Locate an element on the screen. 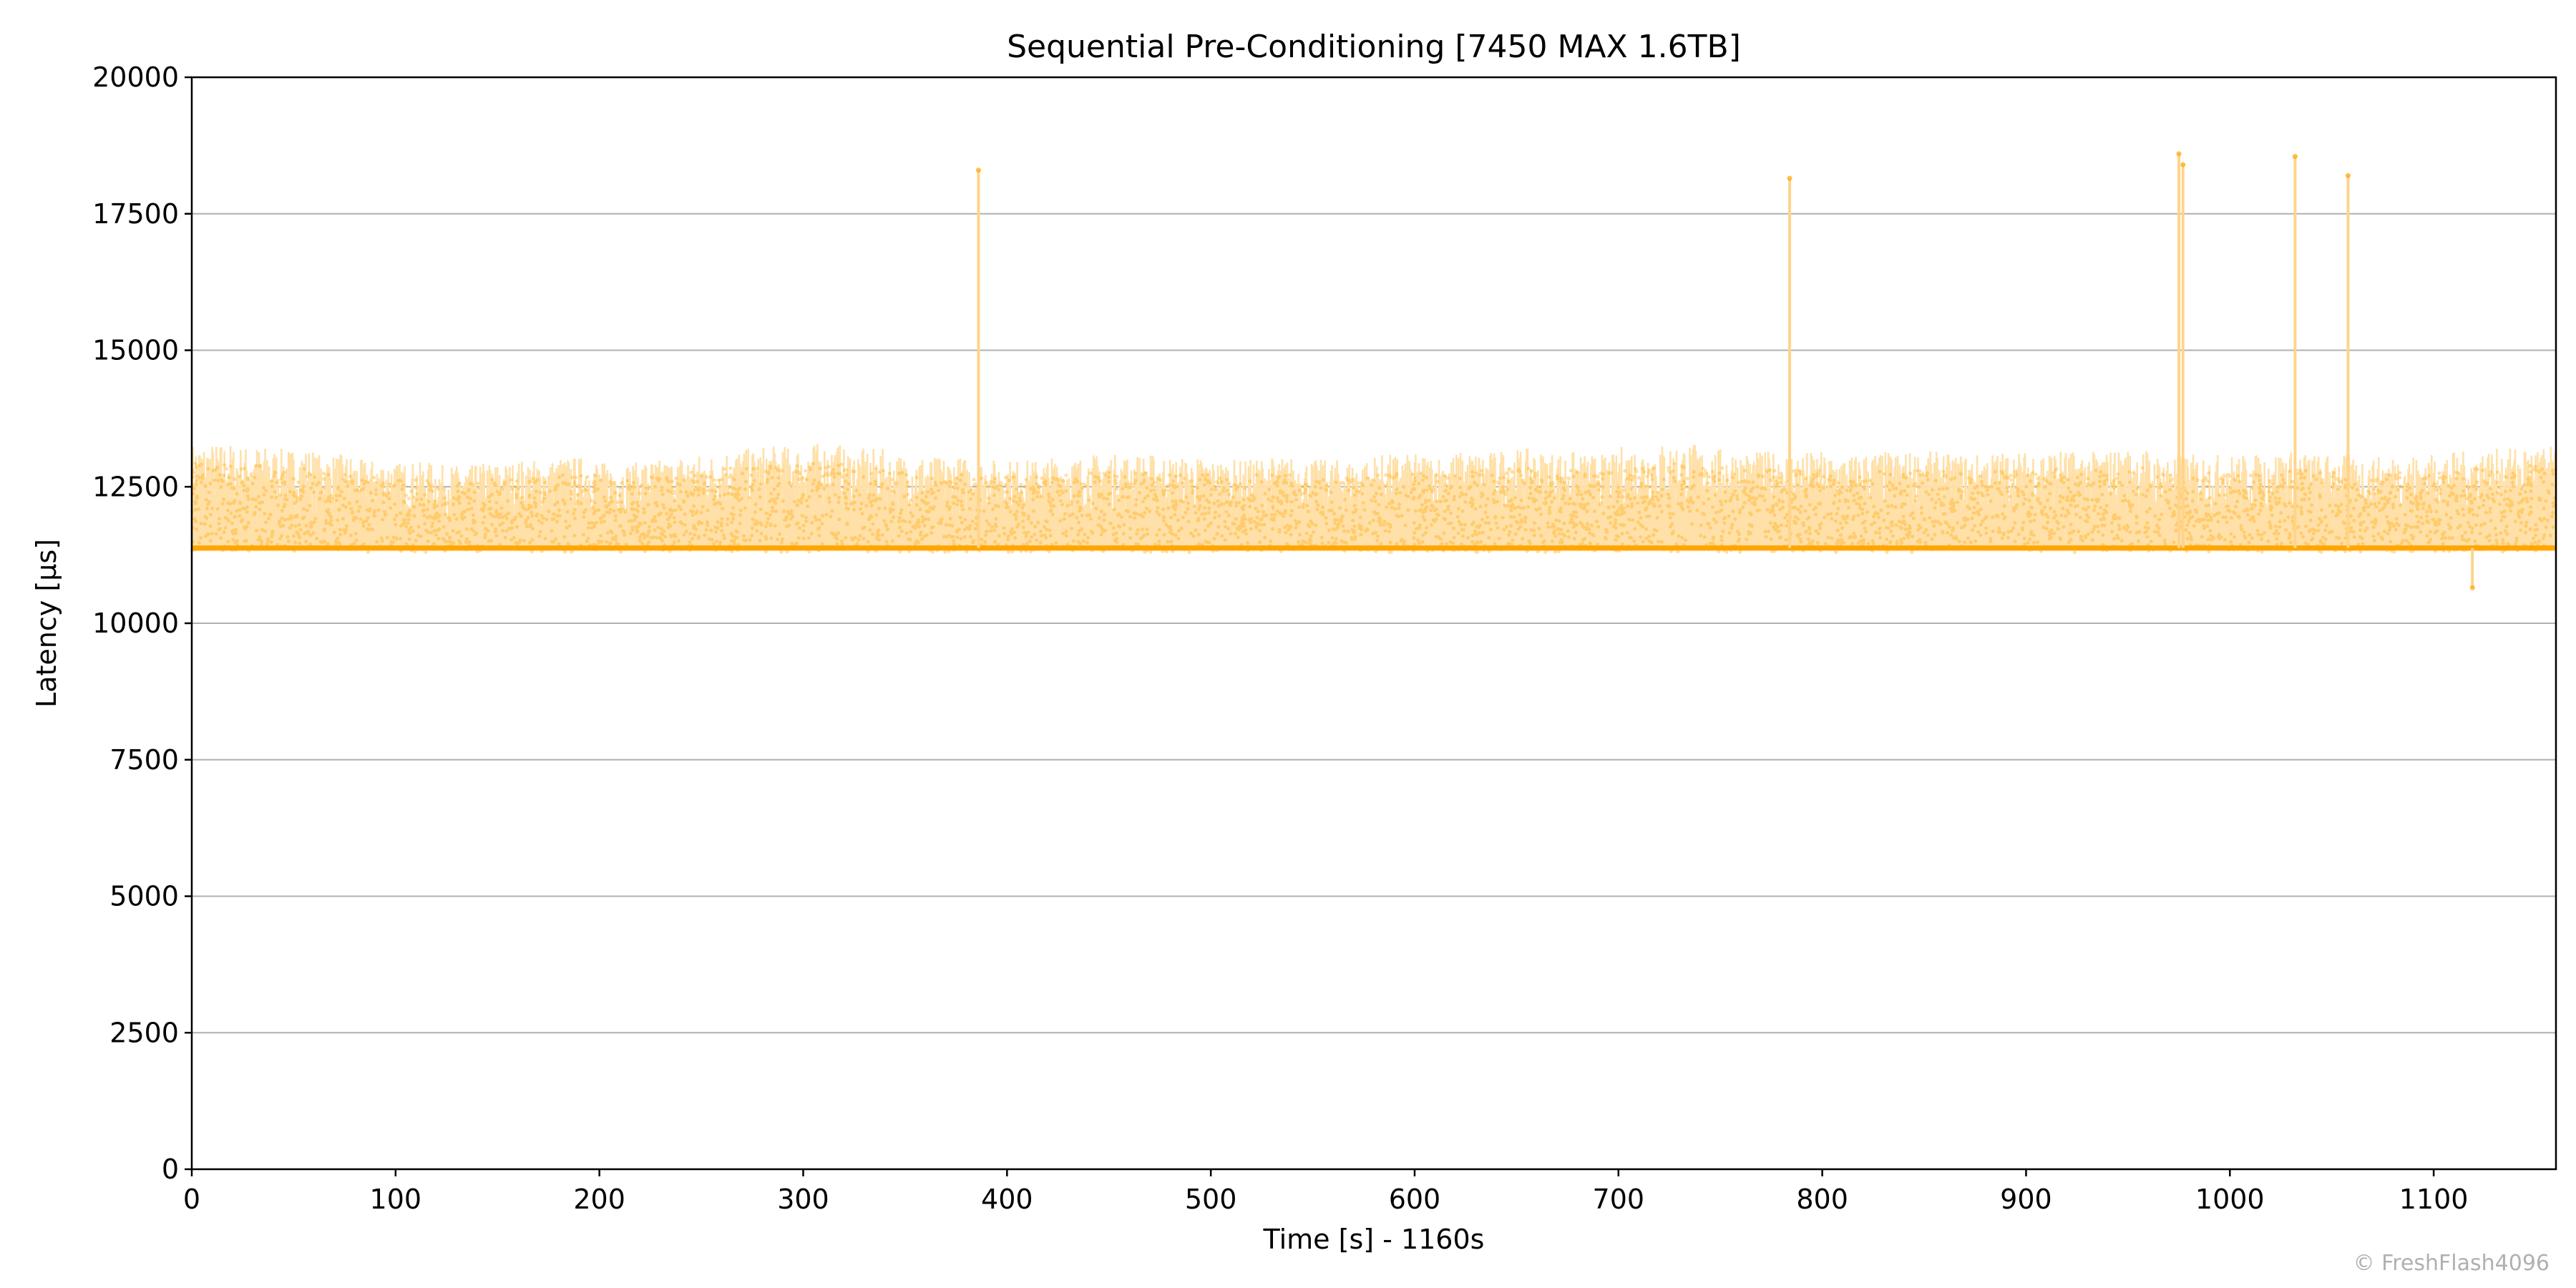 This screenshot has height=1288, width=2576. x-tick-label: 1000 is located at coordinates (2230, 1199).